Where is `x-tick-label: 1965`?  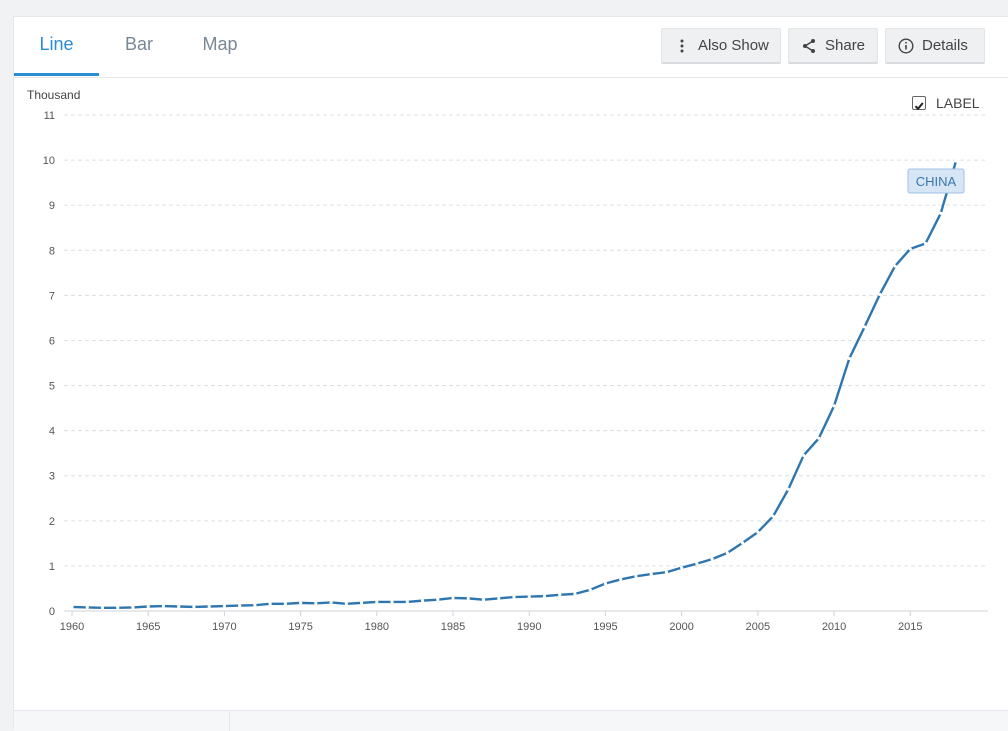 x-tick-label: 1965 is located at coordinates (148, 627).